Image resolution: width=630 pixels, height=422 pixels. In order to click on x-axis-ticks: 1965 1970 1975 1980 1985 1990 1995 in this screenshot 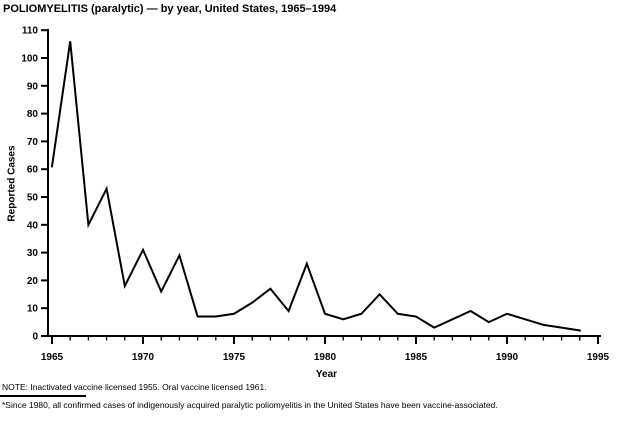, I will do `click(325, 350)`.